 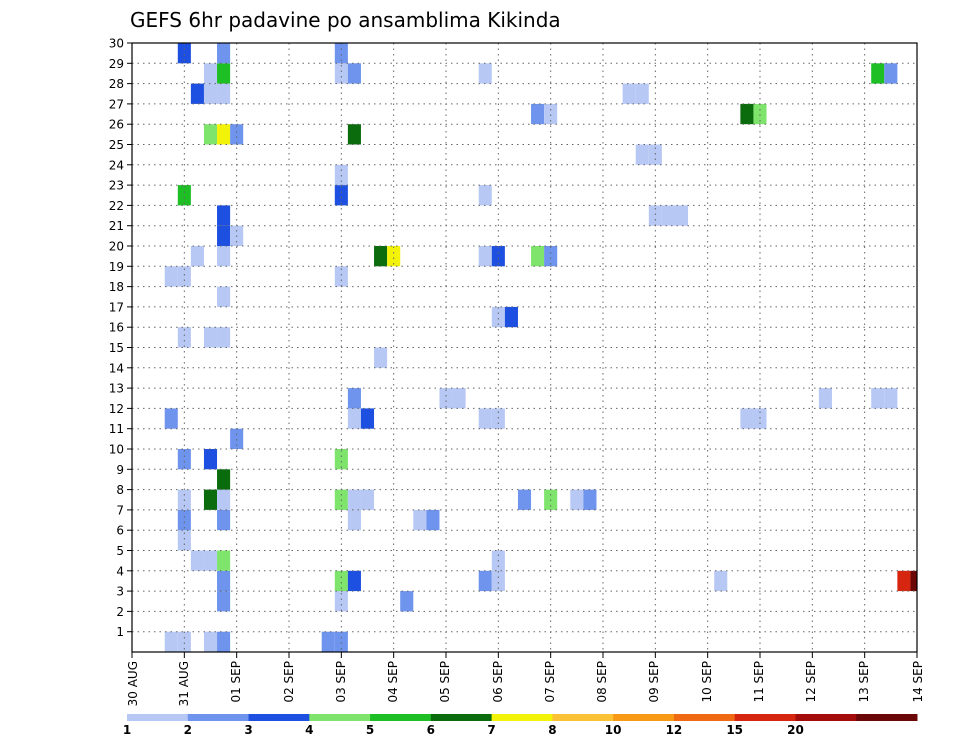 What do you see at coordinates (674, 730) in the screenshot?
I see `colorbar-label: 12` at bounding box center [674, 730].